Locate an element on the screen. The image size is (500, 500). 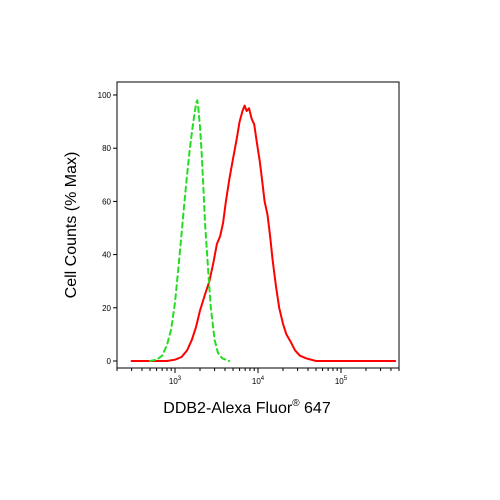
x-tick-label: 10⁴ is located at coordinates (258, 381).